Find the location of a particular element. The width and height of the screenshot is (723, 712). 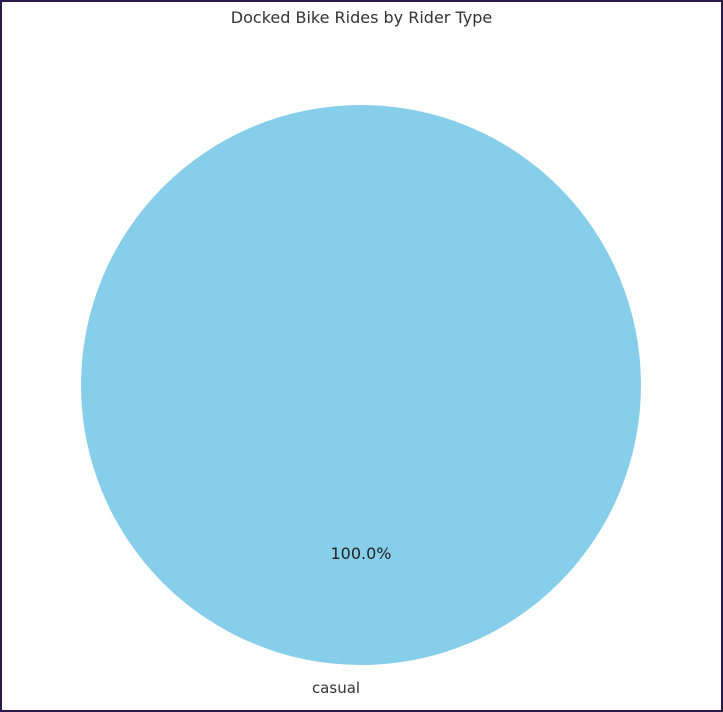

pie-percent-label: 100.0% is located at coordinates (360, 553).